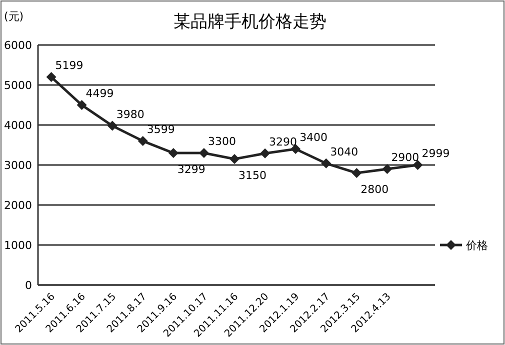  Describe the element at coordinates (100, 93) in the screenshot. I see `data-label: 4499` at that location.